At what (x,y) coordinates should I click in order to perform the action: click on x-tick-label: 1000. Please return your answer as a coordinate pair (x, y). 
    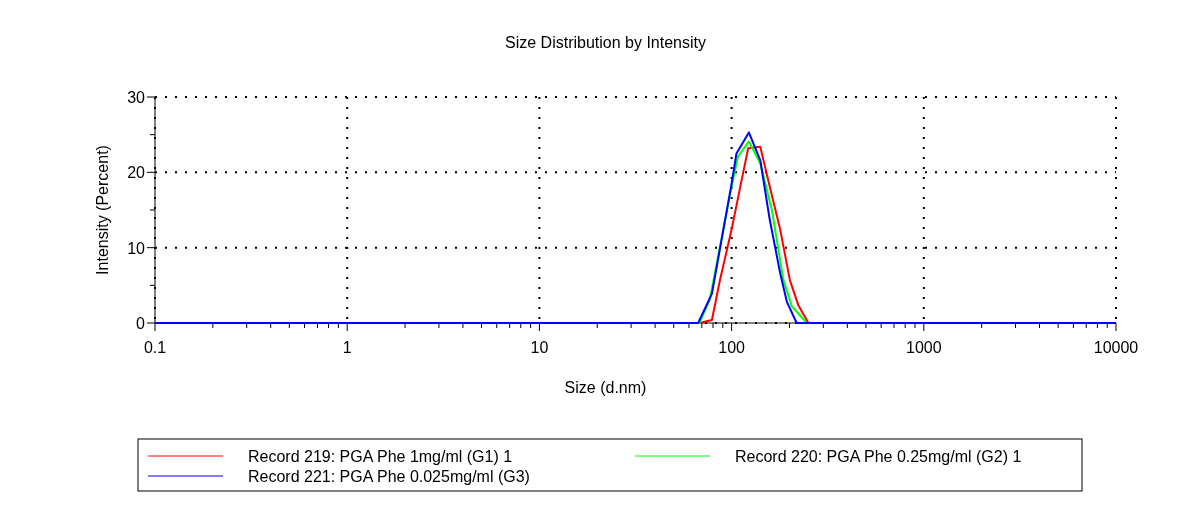
    Looking at the image, I should click on (924, 347).